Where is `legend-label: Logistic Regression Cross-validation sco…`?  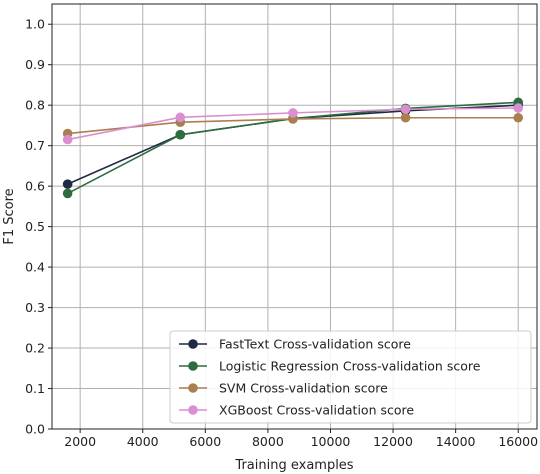
legend-label: Logistic Regression Cross-validation sco… is located at coordinates (350, 366).